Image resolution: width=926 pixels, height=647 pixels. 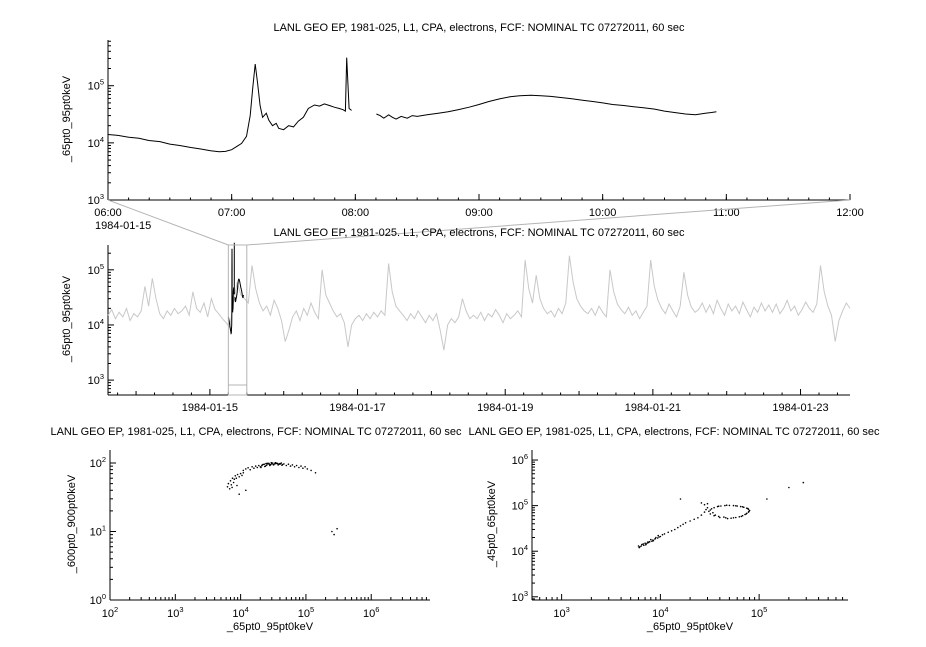 I want to click on p4-plot-area, so click(x=690, y=525).